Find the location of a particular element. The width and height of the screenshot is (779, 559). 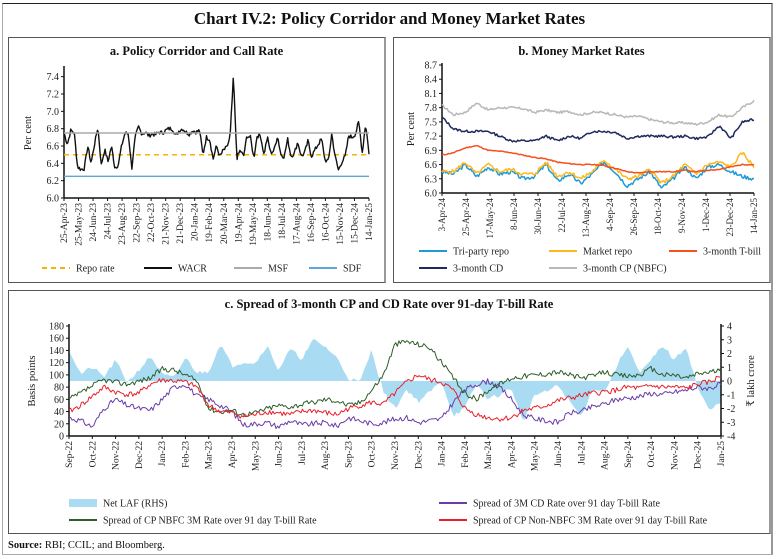

y-tick-label: 7.4 is located at coordinates (53, 77).